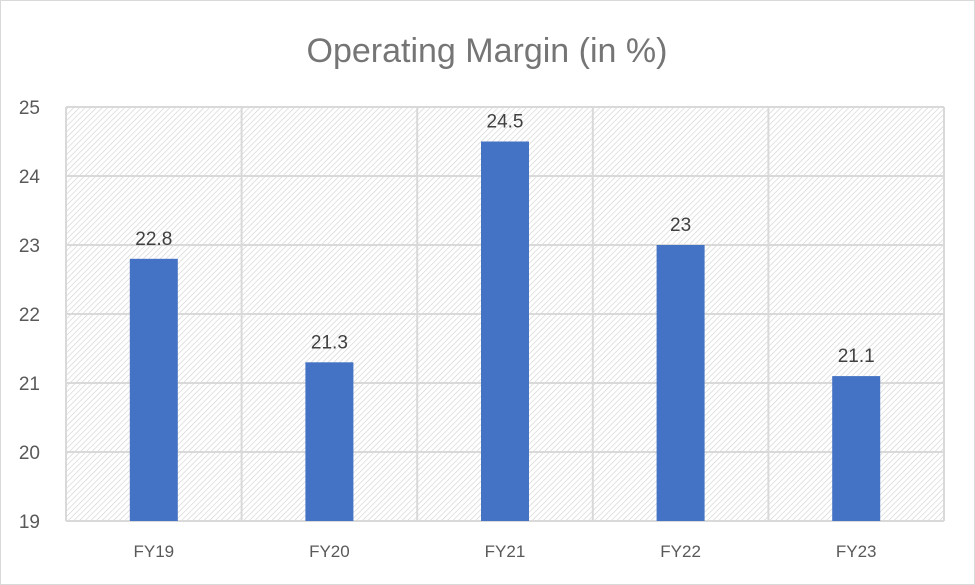  What do you see at coordinates (680, 551) in the screenshot?
I see `x-tick-label: FY22` at bounding box center [680, 551].